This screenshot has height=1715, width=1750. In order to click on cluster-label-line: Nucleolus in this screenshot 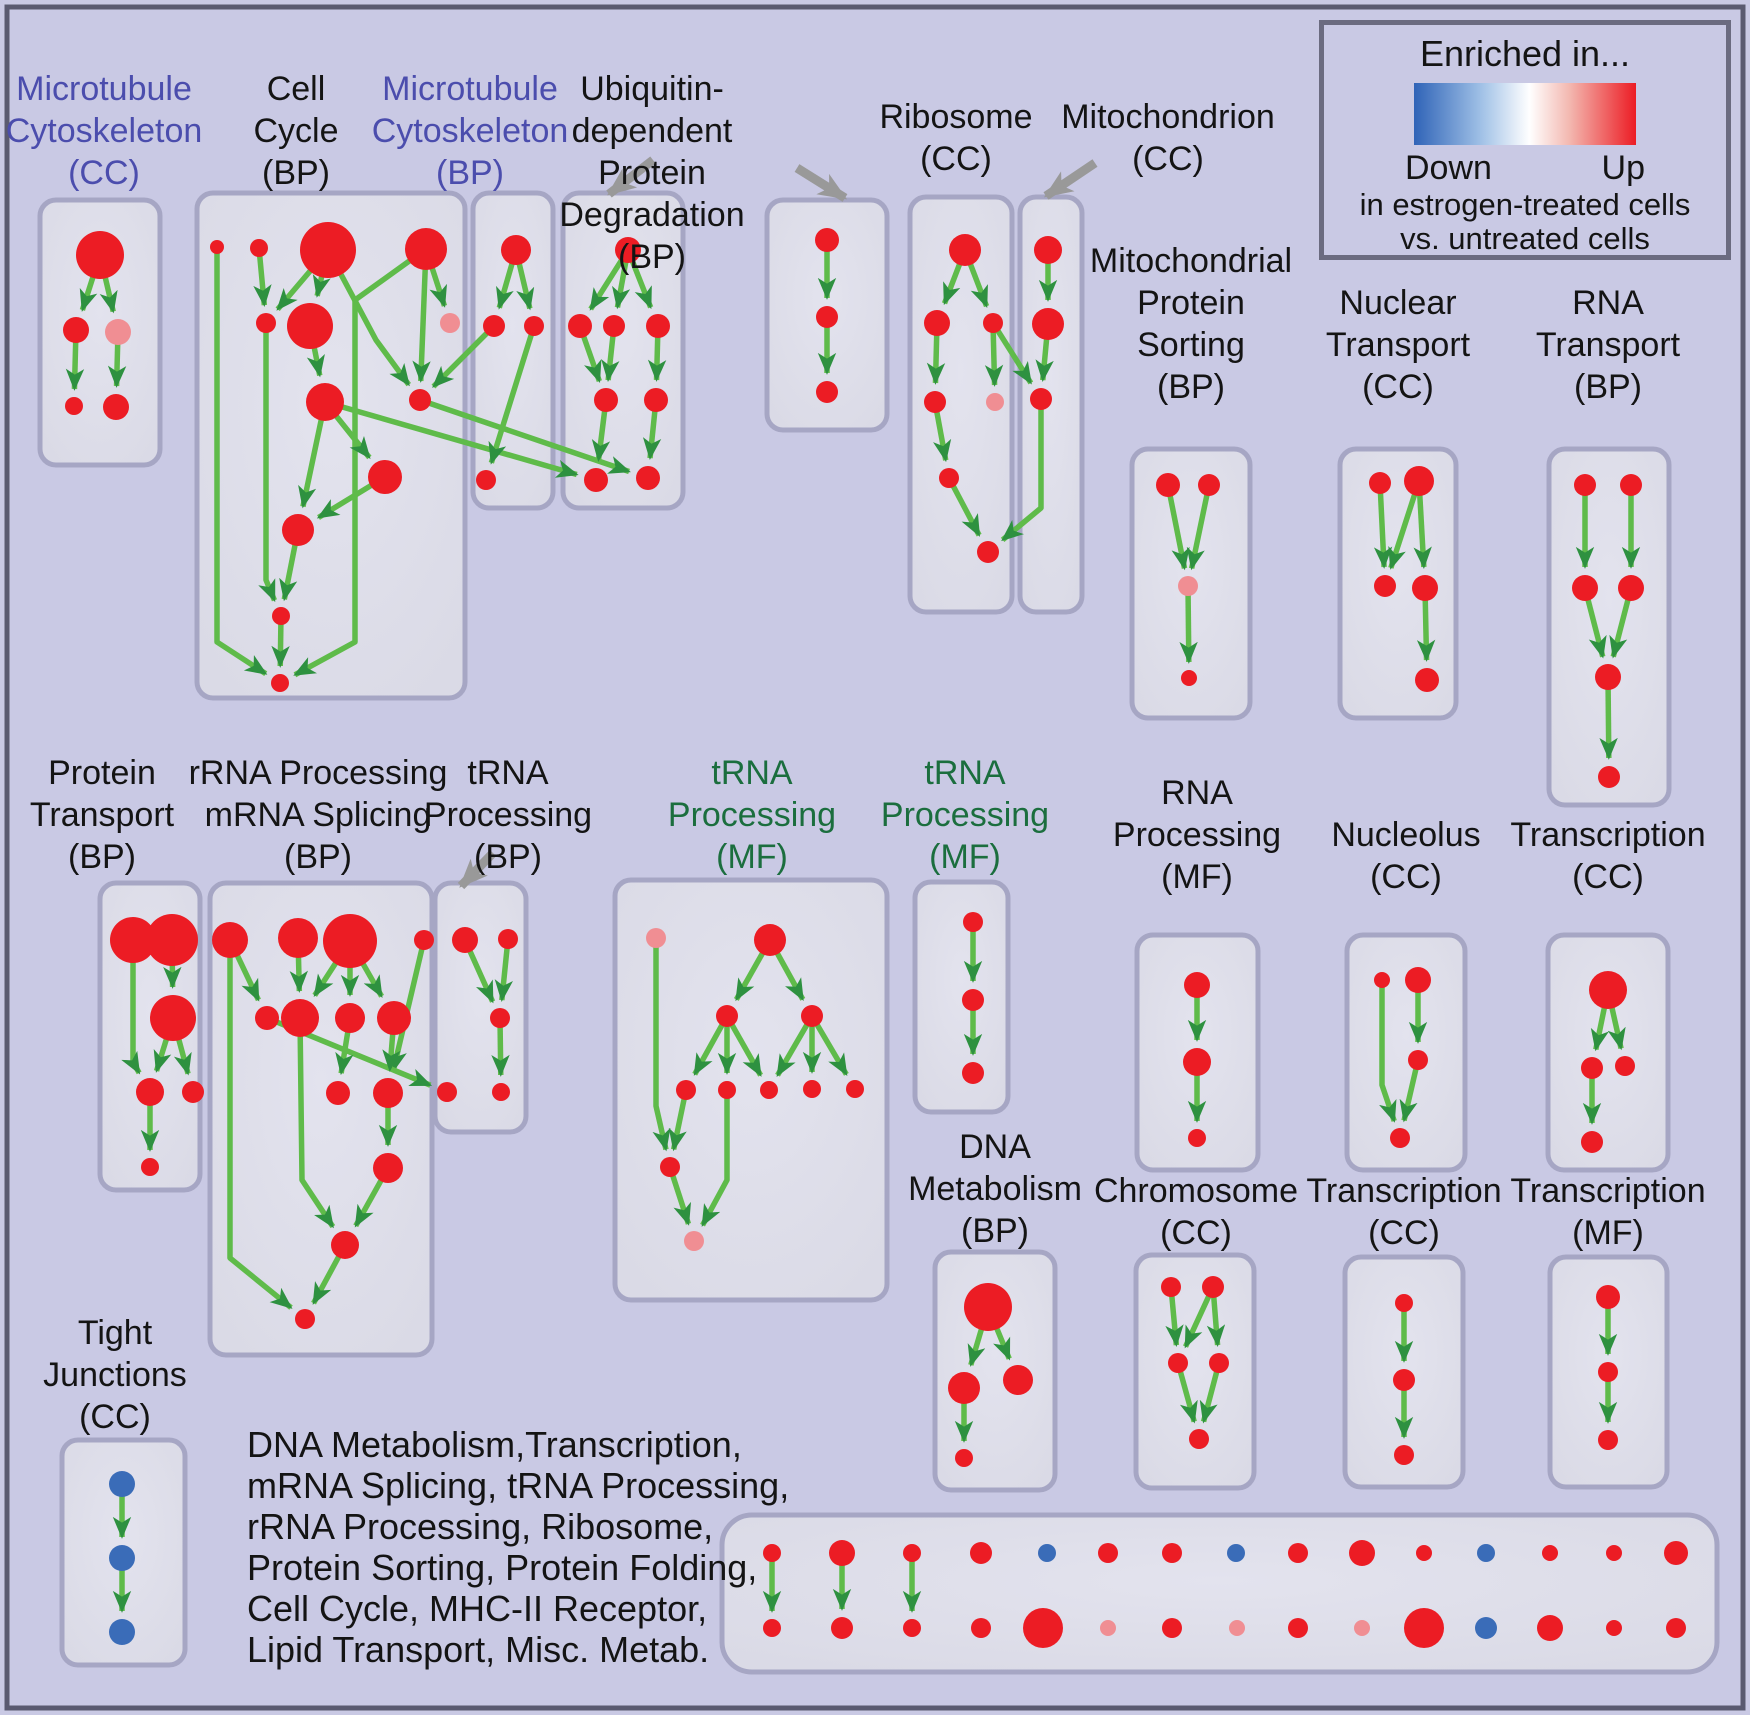, I will do `click(1406, 835)`.